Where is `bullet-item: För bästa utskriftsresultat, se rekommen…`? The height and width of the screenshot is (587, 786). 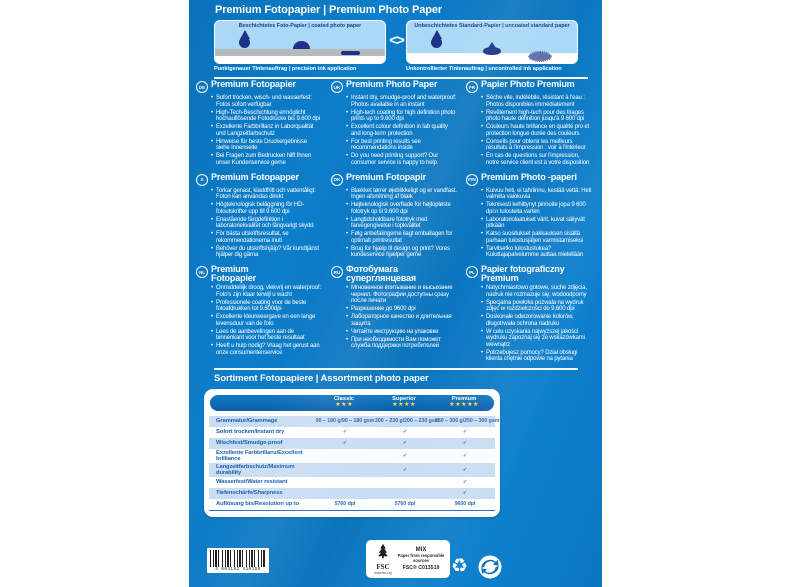
bullet-item: För bästa utskriftsresultat, se rekommen… is located at coordinates (266, 237).